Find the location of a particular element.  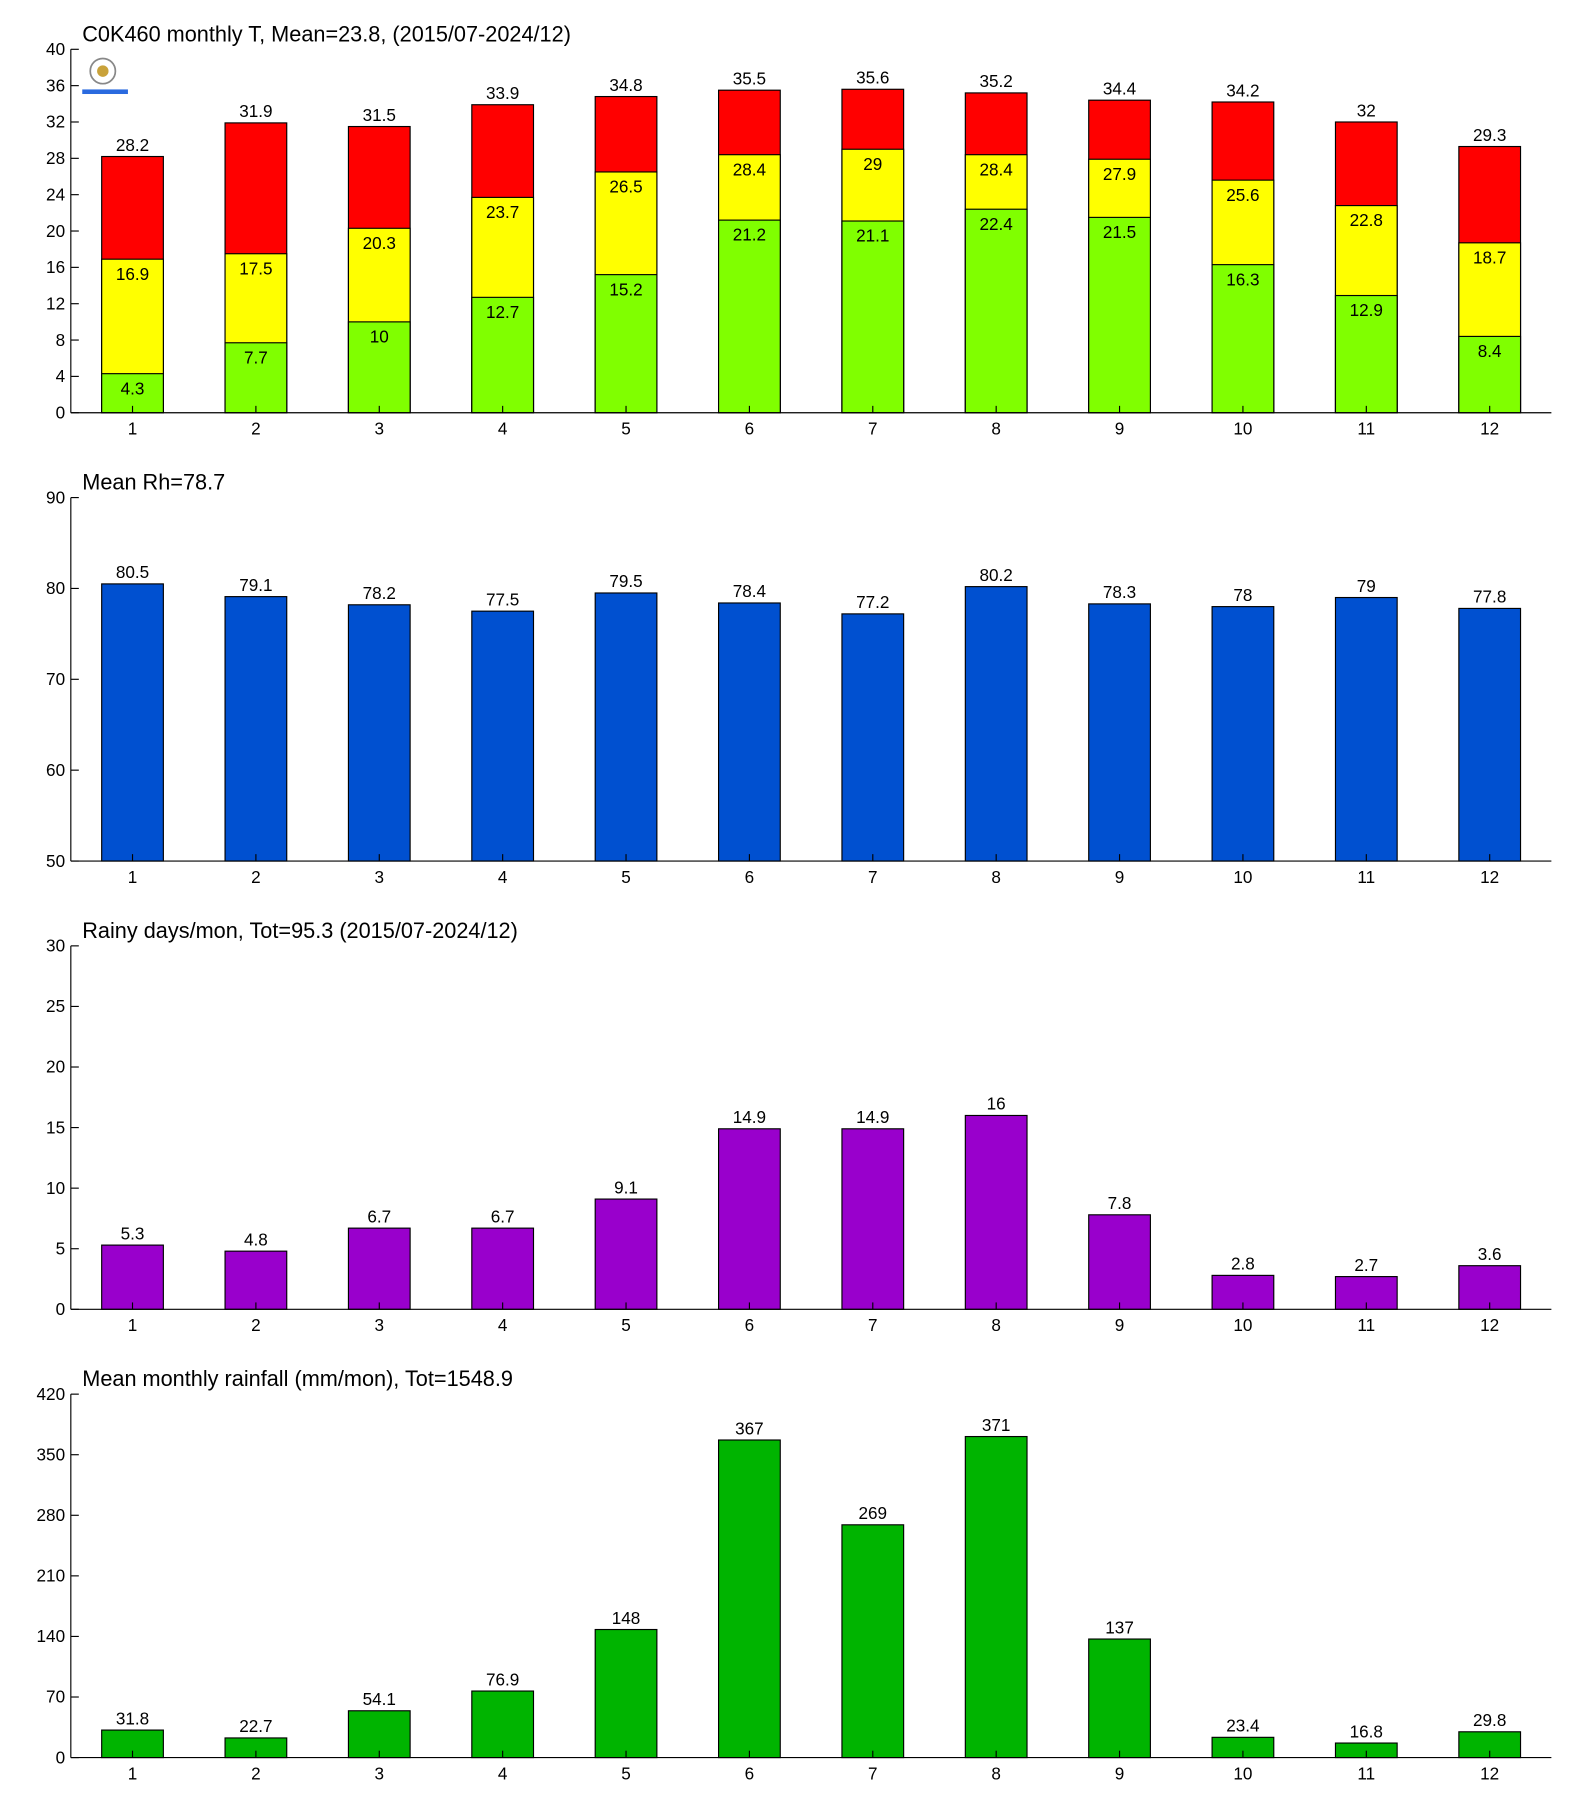

value-label: 80.2 is located at coordinates (995, 575).